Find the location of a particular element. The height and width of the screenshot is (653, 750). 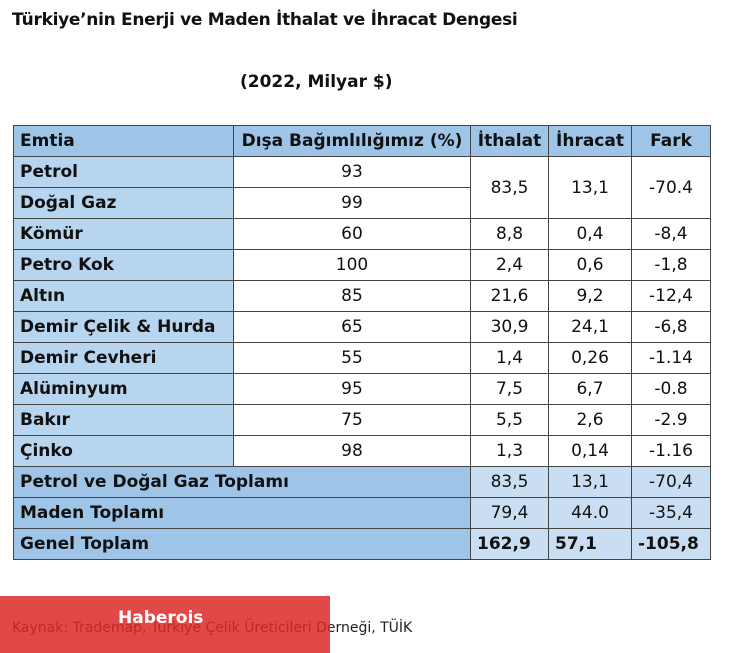

cell: 65 is located at coordinates (352, 327).